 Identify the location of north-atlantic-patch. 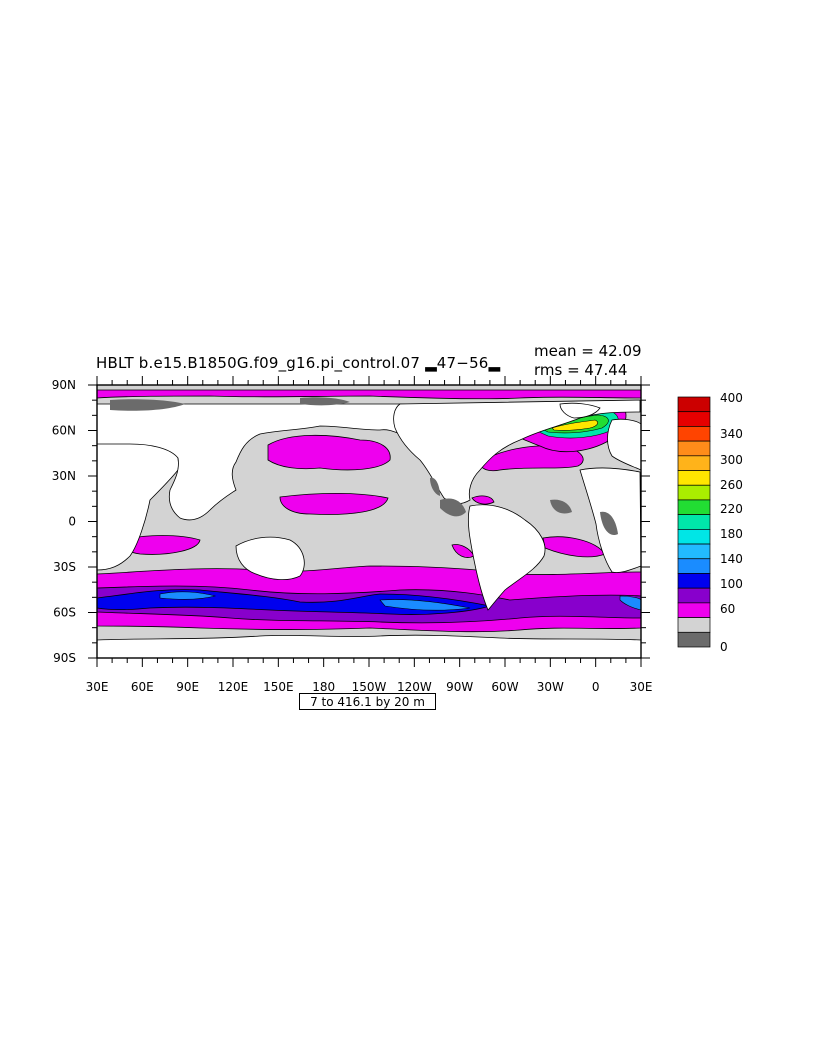
(531, 458).